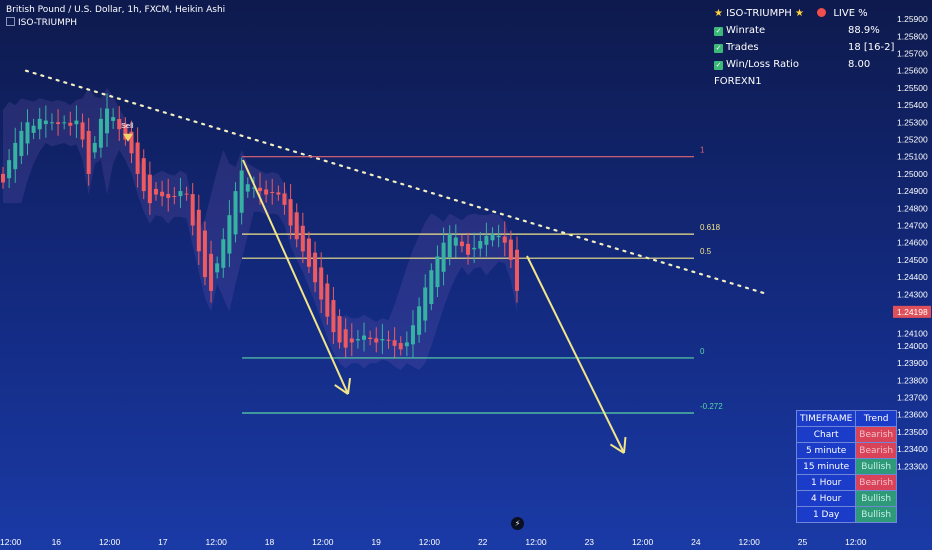  What do you see at coordinates (912, 88) in the screenshot?
I see `y-tick-label: 1.25500` at bounding box center [912, 88].